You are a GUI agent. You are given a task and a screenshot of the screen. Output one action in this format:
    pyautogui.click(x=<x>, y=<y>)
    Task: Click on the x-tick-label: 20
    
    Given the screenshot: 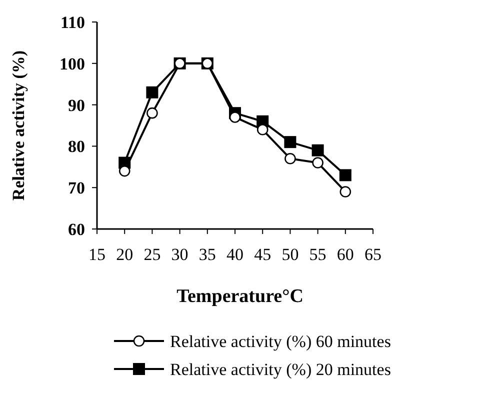 What is the action you would take?
    pyautogui.click(x=125, y=254)
    